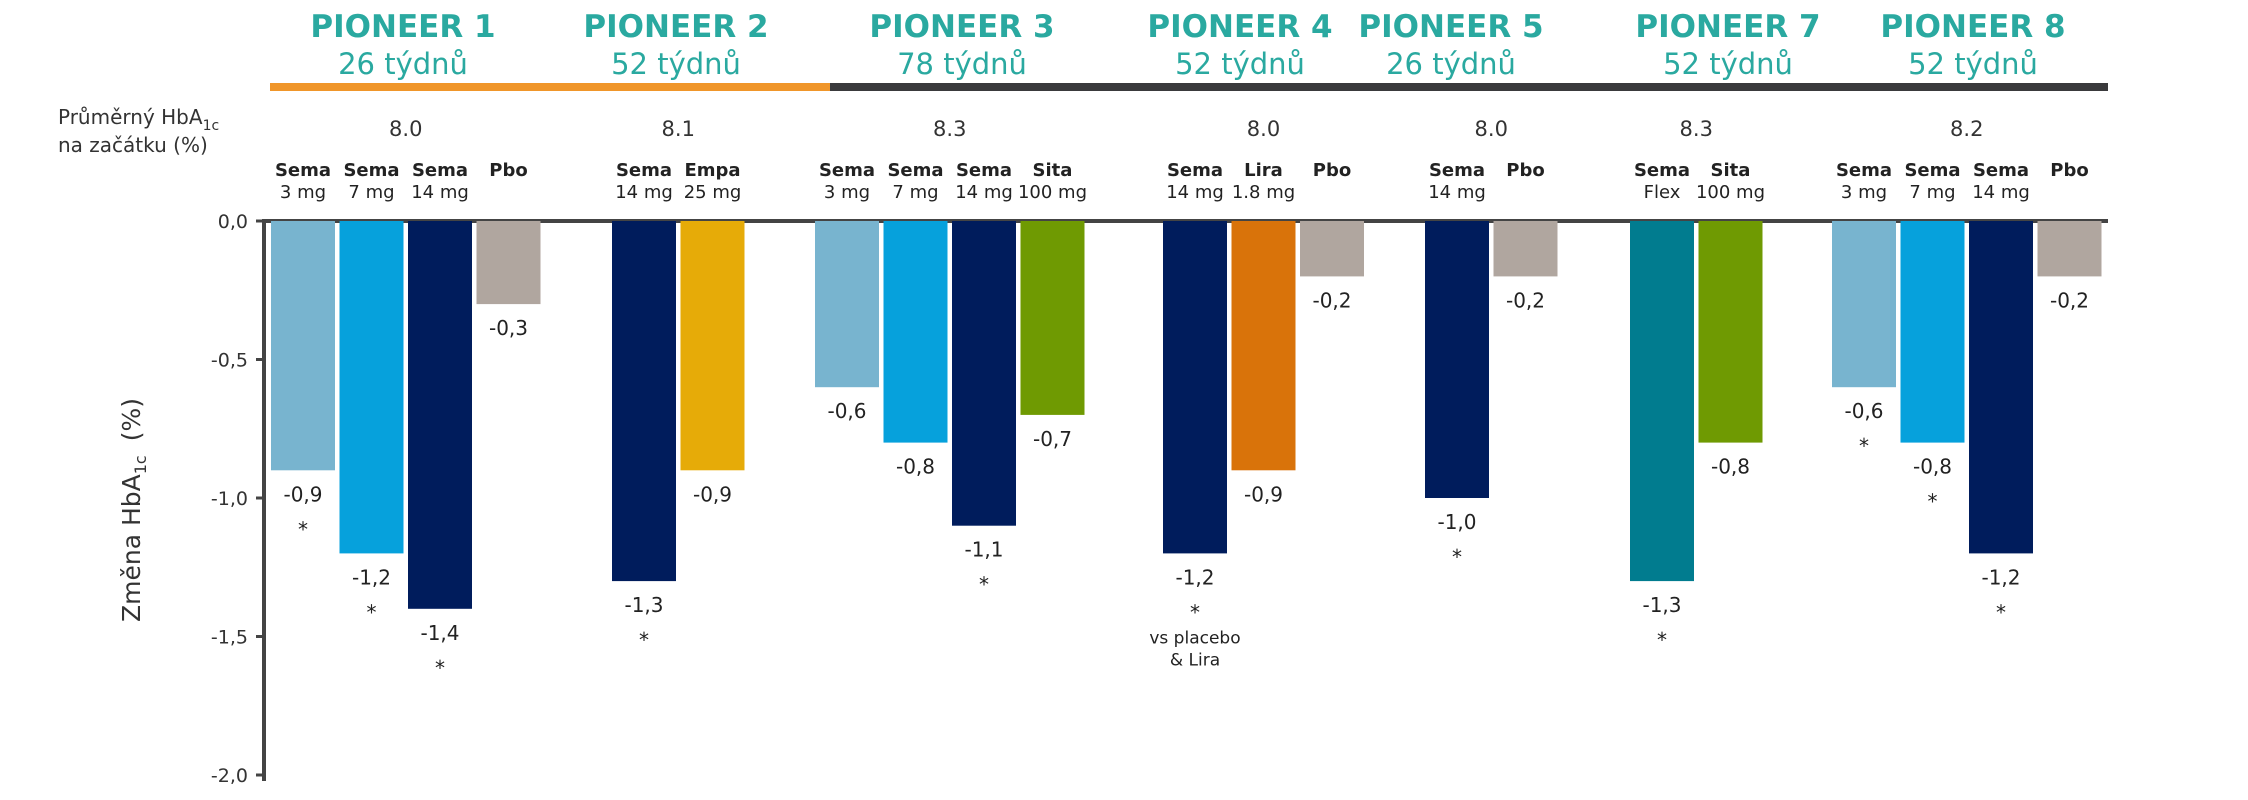  Describe the element at coordinates (1195, 660) in the screenshot. I see `comparison-note: & Lira` at that location.